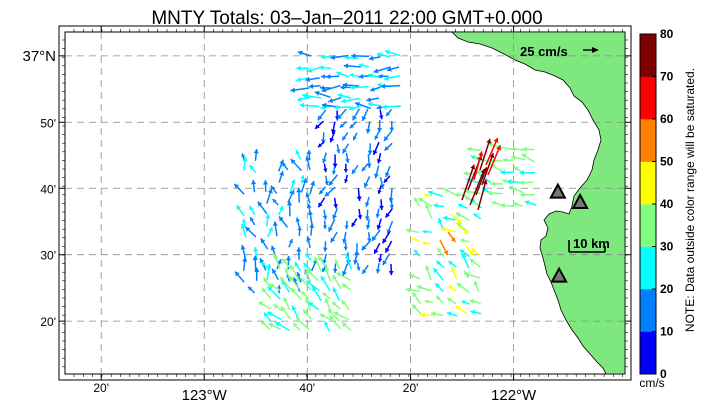 This screenshot has height=407, width=702. I want to click on station-east, so click(580, 200).